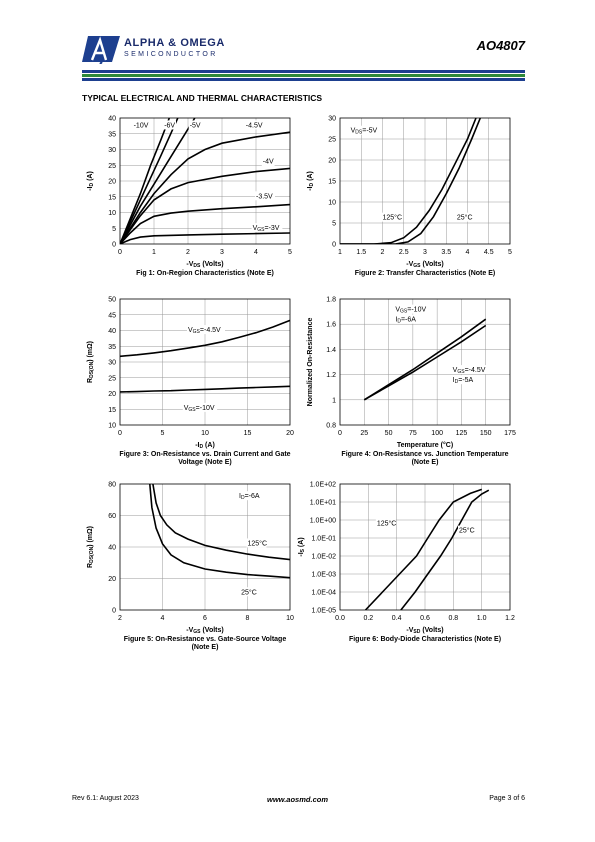  Describe the element at coordinates (112, 548) in the screenshot. I see `y-tick-label: 40` at that location.